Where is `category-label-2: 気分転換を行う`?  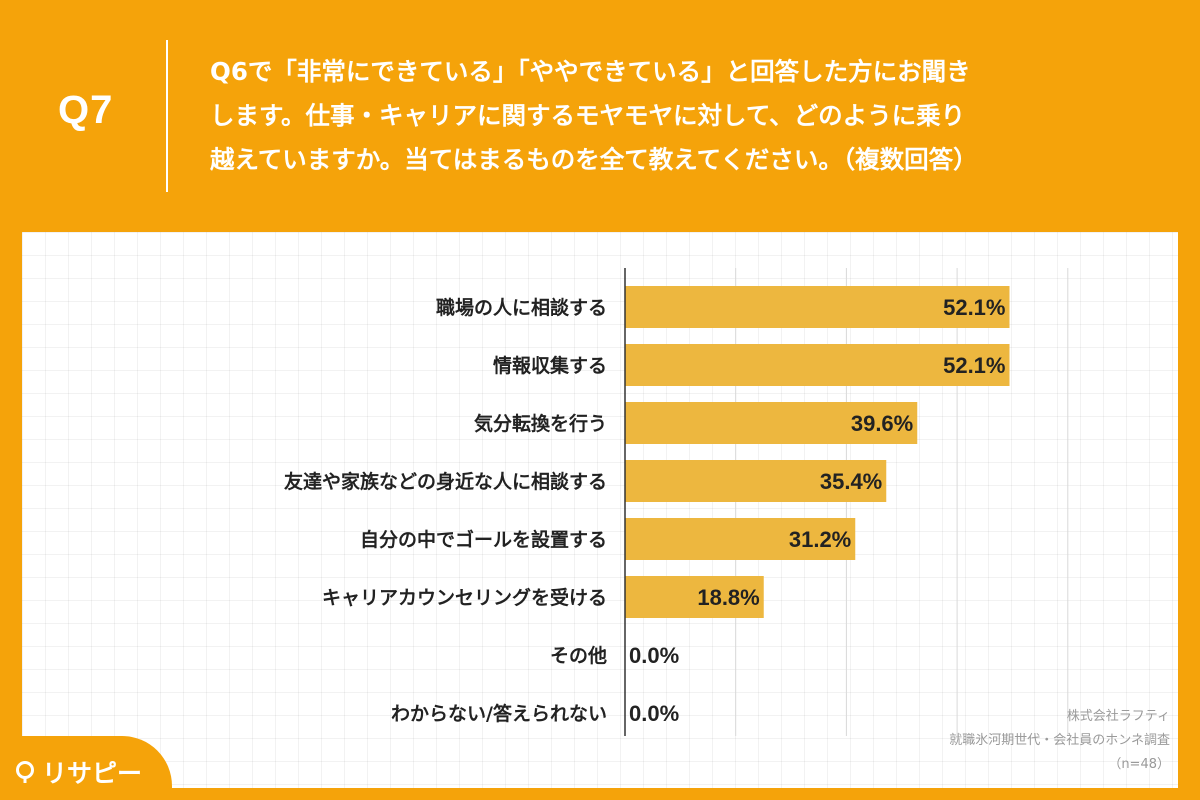
category-label-2: 気分転換を行う is located at coordinates (540, 423).